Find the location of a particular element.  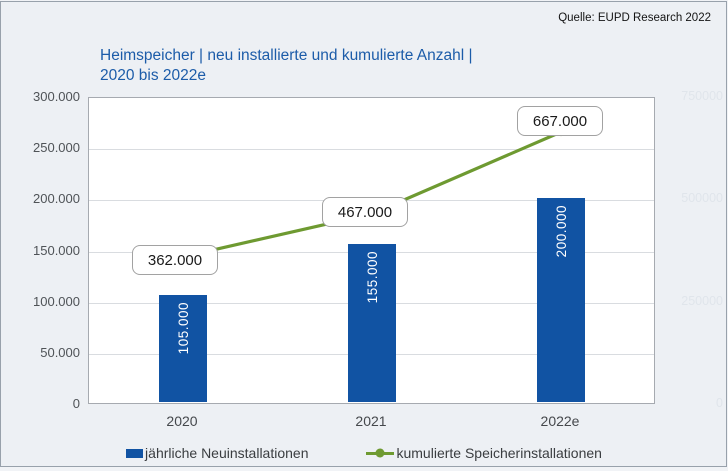

legend-item-bar-series: jährliche Neuinstallationen is located at coordinates (217, 453).